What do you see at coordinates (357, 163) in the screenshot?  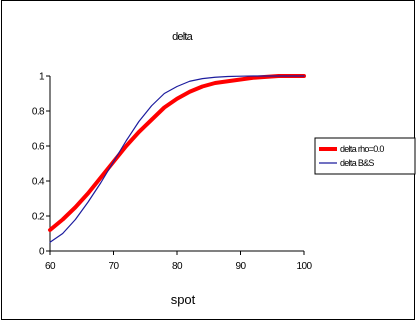 I see `legend-label-2: delta B&S` at bounding box center [357, 163].